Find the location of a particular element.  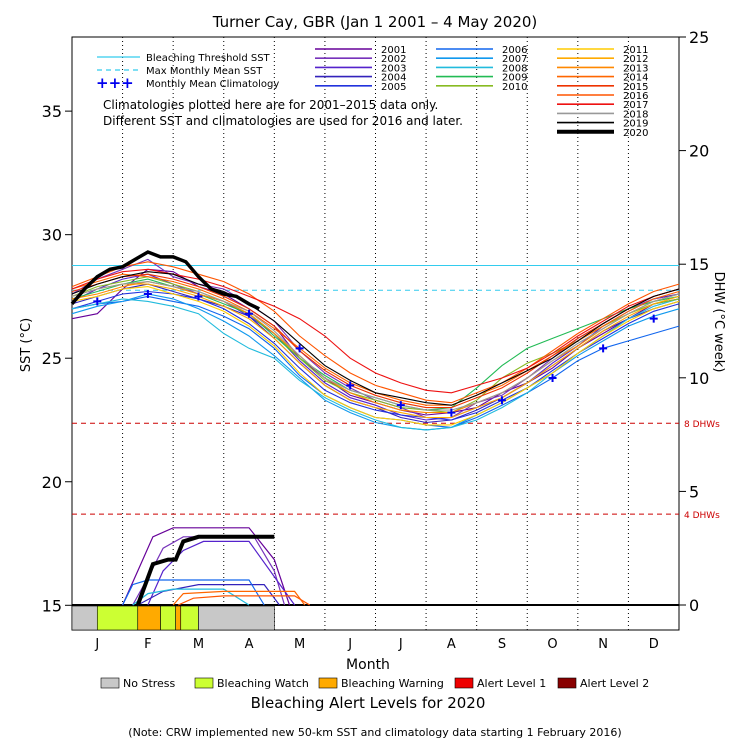

alert-legend-label: Bleaching Watch is located at coordinates (263, 683).